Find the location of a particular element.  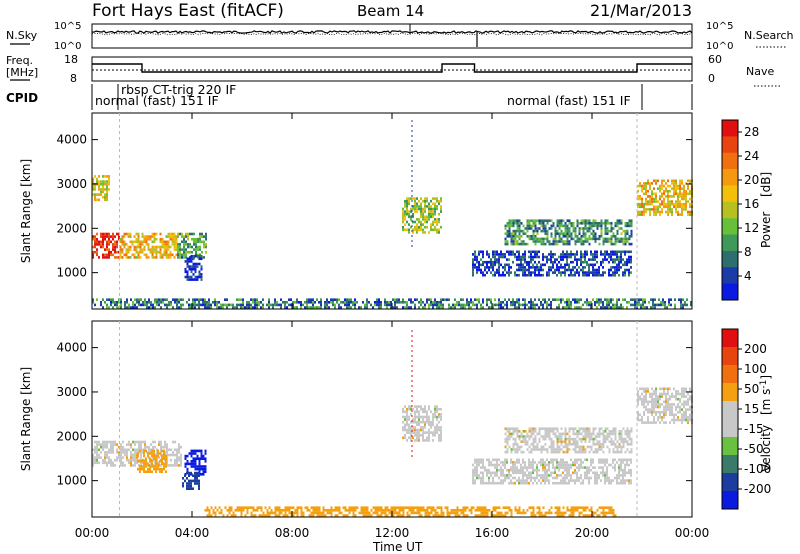

power-ytick-label-0: 1000 is located at coordinates (71, 273).